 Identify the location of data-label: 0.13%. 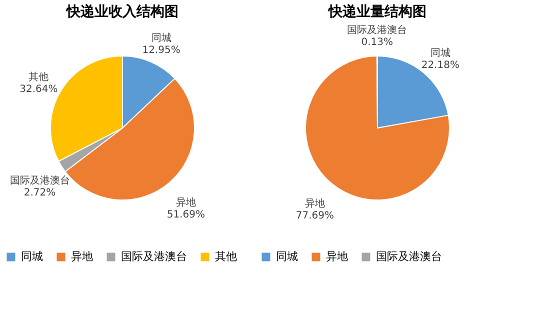
(377, 42).